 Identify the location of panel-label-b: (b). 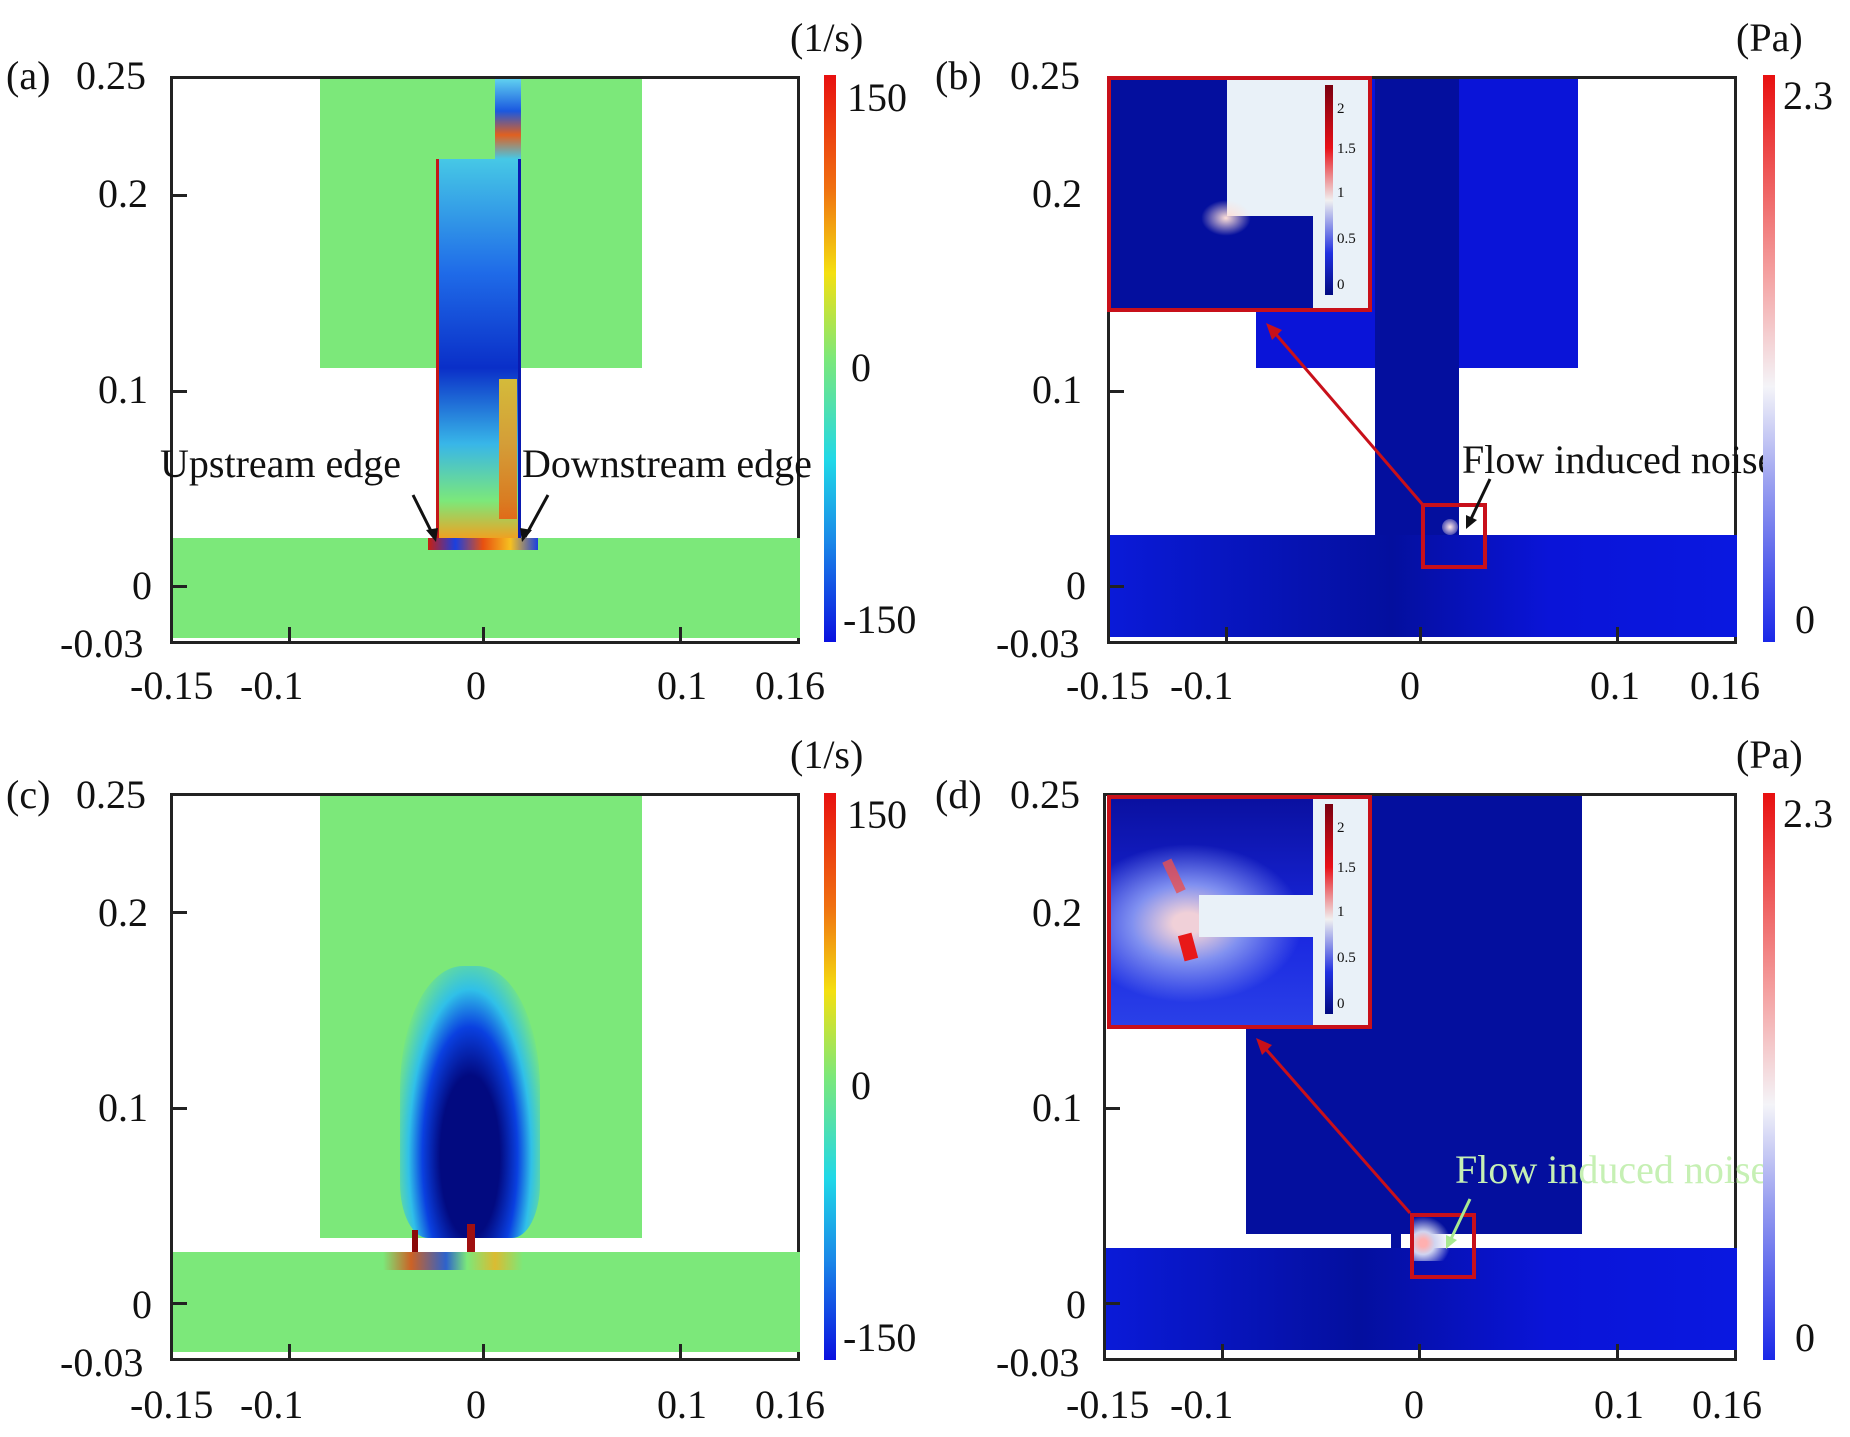
(958, 75).